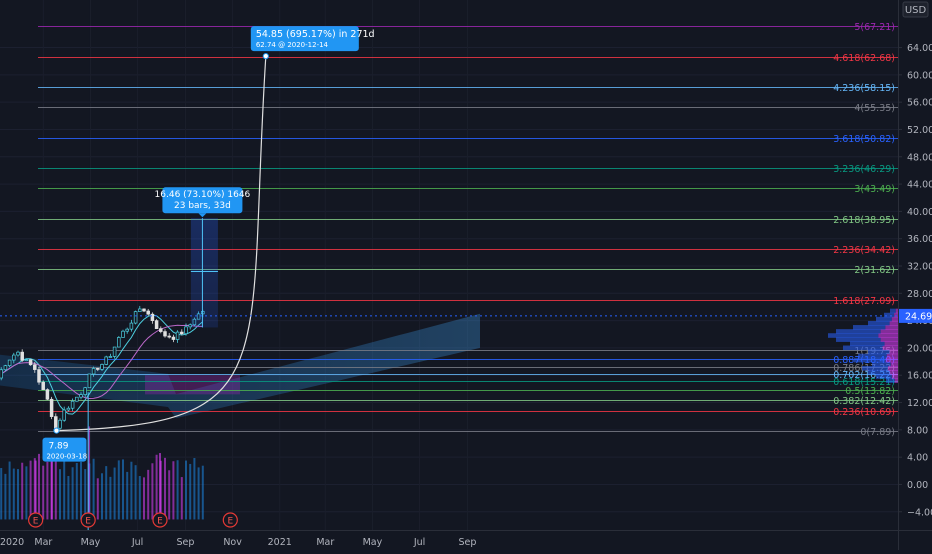 This screenshot has height=554, width=932. I want to click on fib-label: 0.618(15.21), so click(864, 382).